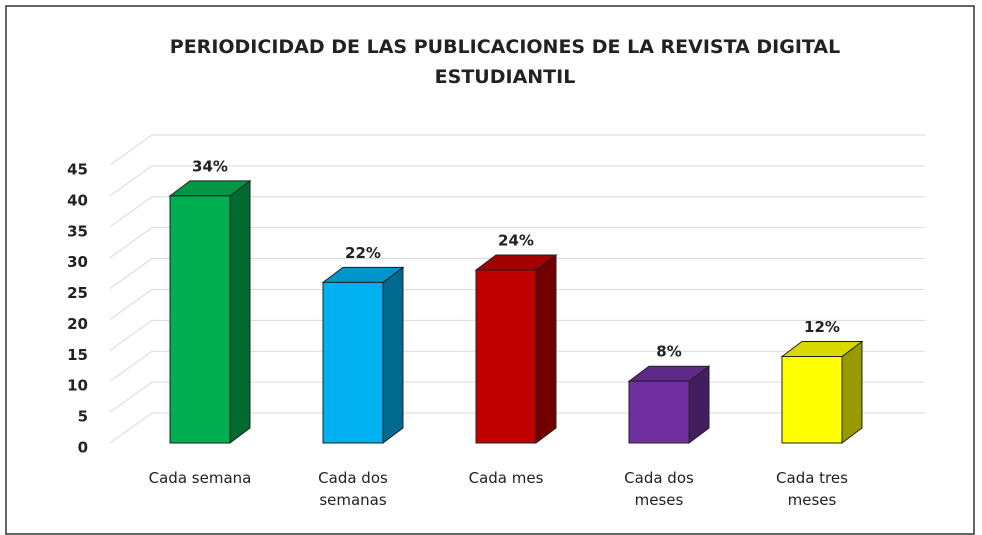  What do you see at coordinates (210, 166) in the screenshot?
I see `data-label: 34%` at bounding box center [210, 166].